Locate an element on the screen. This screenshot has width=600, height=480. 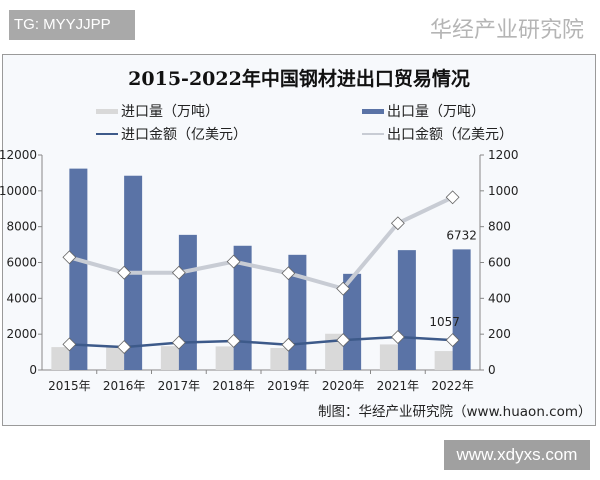
left-tick-label: 4000 is located at coordinates (21, 298).